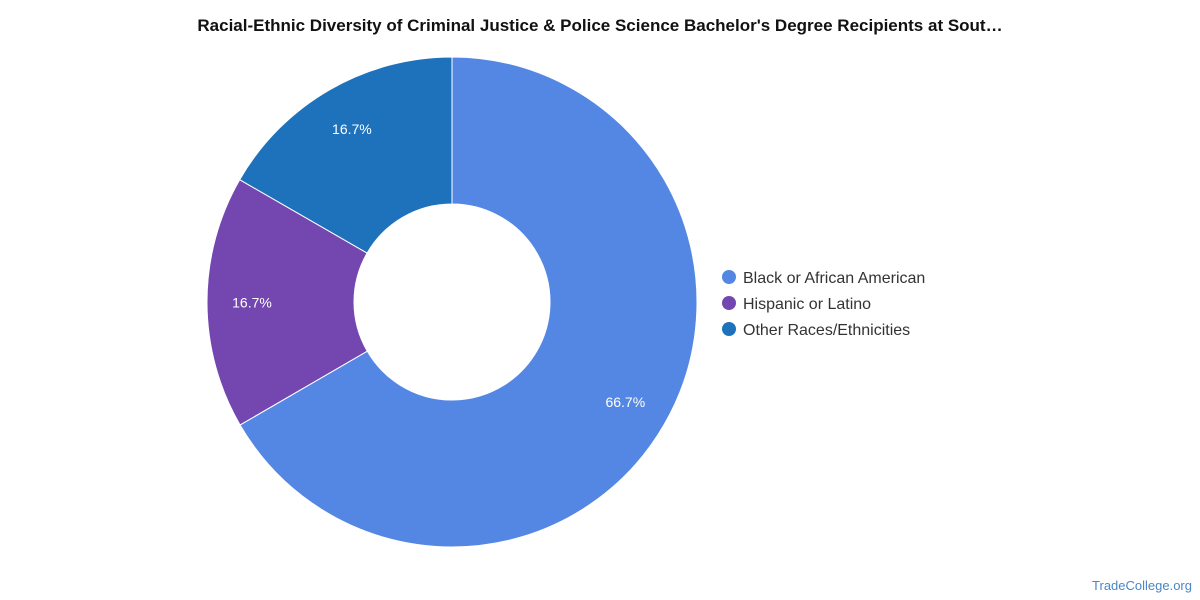 The height and width of the screenshot is (600, 1200). Describe the element at coordinates (807, 304) in the screenshot. I see `legend-label-1: Hispanic or Latino` at that location.